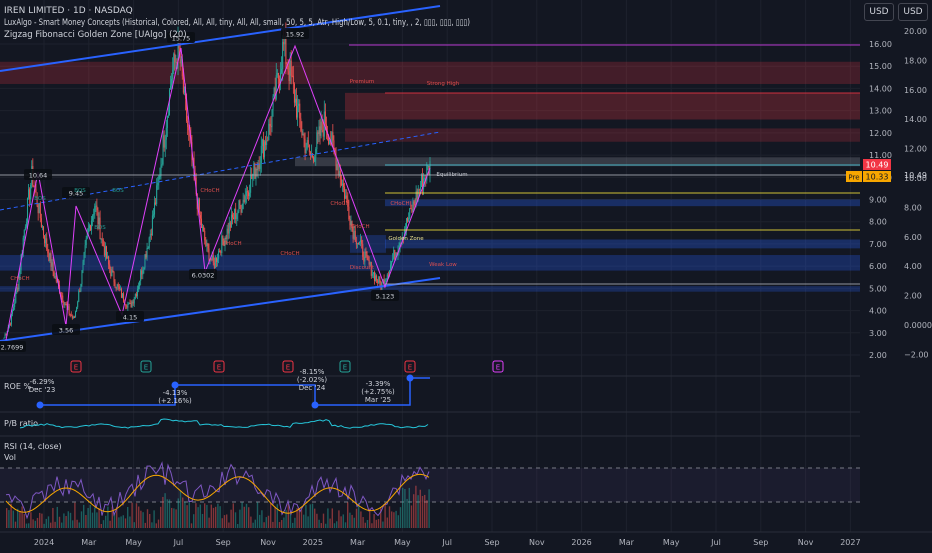 The width and height of the screenshot is (932, 553). I want to click on zigzag-label-bg, so click(76, 192).